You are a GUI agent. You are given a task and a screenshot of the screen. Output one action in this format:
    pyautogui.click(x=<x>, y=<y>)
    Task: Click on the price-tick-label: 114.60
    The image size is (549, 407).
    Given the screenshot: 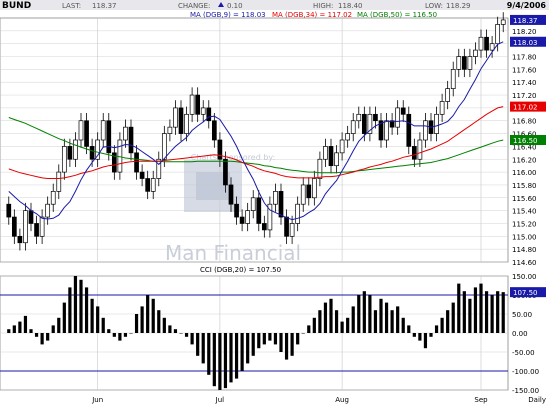 What is the action you would take?
    pyautogui.click(x=524, y=263)
    